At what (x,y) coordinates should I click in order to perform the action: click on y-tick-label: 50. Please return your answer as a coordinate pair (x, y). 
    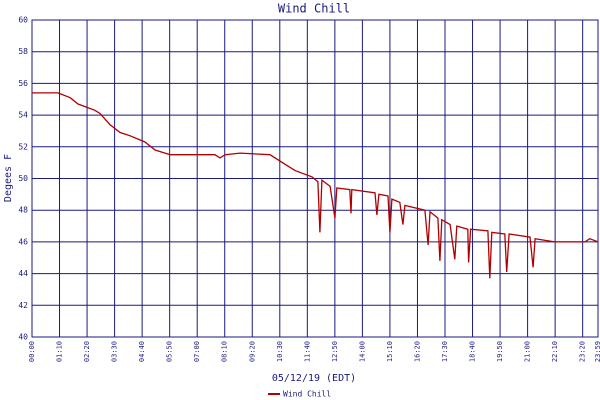
    Looking at the image, I should click on (23, 178).